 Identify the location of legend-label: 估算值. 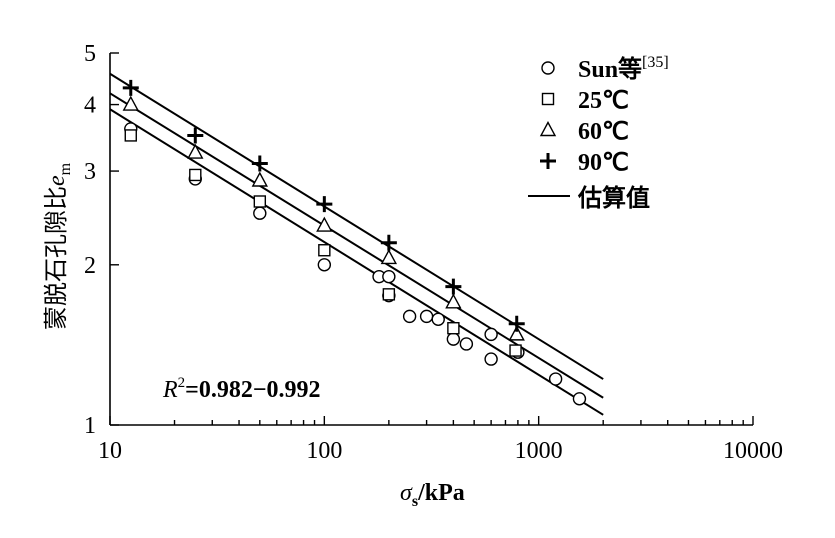
(613, 198).